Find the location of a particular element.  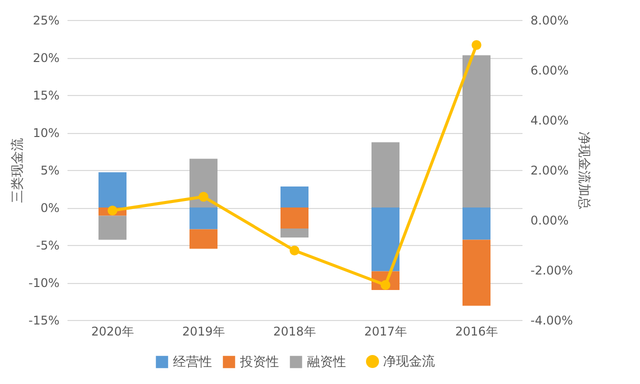

x-tick-label: 2020年 is located at coordinates (112, 331).